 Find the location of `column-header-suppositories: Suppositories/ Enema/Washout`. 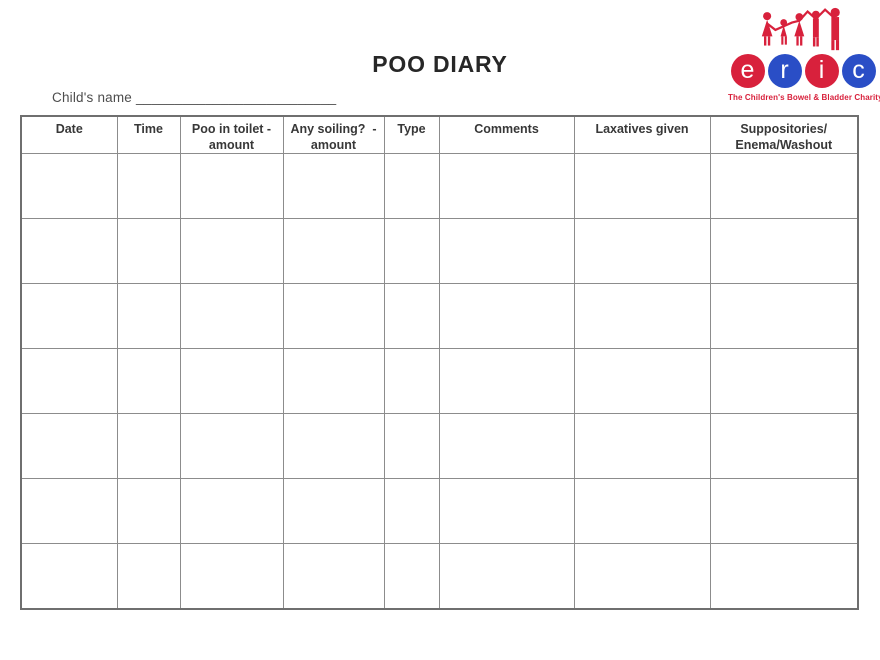

column-header-suppositories: Suppositories/ Enema/Washout is located at coordinates (784, 134).